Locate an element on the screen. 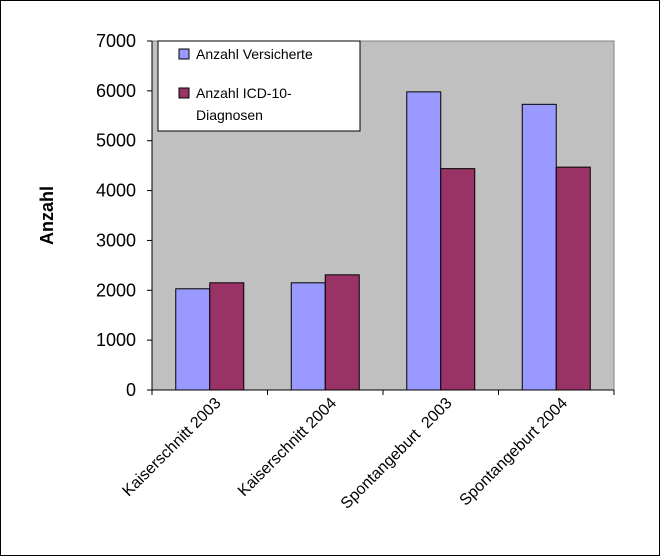 Image resolution: width=660 pixels, height=557 pixels. category-label: Spontangeburt 2004 is located at coordinates (514, 452).